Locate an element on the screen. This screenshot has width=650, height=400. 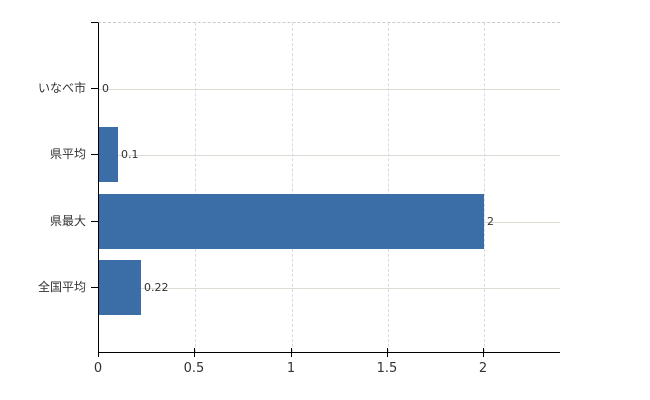
value-label: 0.22 is located at coordinates (156, 287).